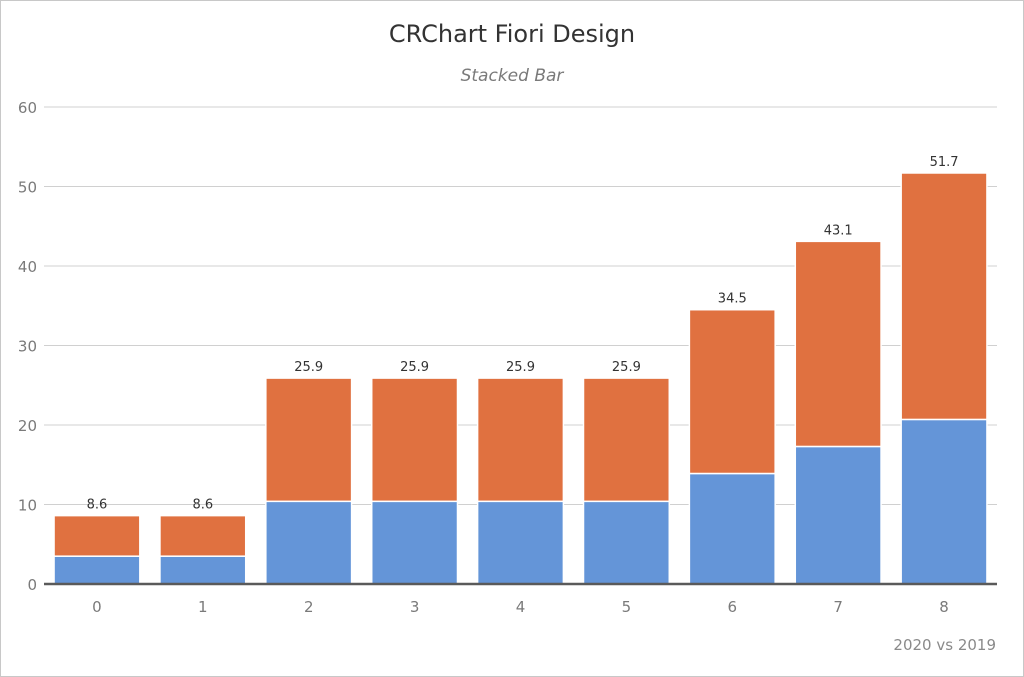 The width and height of the screenshot is (1024, 677). I want to click on y-tick-label: 10, so click(27, 506).